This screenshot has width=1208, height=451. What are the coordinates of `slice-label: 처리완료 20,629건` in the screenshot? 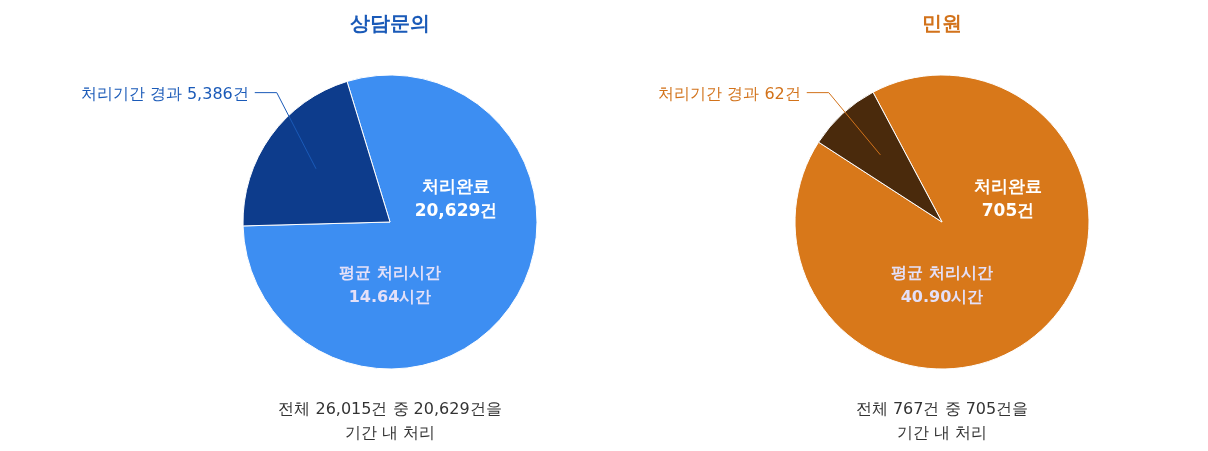 It's located at (456, 198).